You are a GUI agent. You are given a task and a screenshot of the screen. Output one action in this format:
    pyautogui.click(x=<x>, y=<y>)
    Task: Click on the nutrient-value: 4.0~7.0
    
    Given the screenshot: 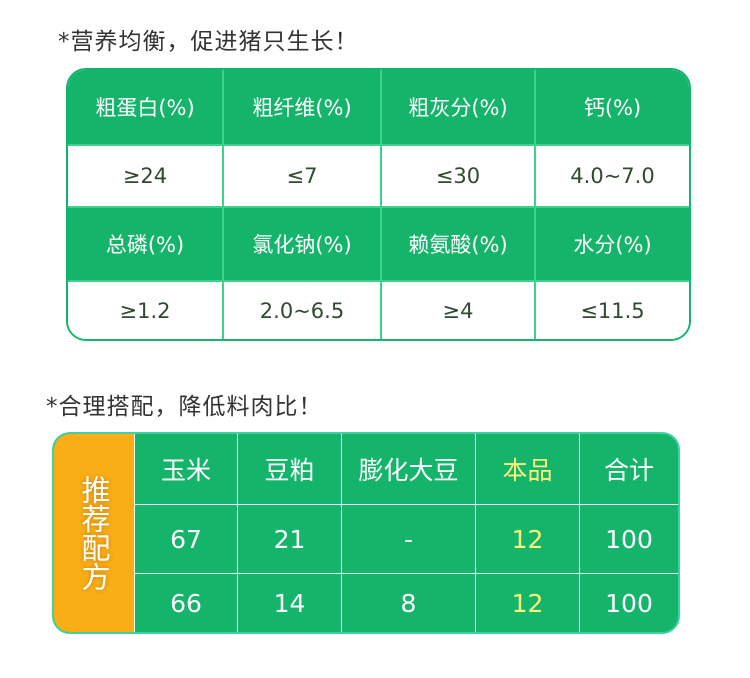 What is the action you would take?
    pyautogui.click(x=612, y=177)
    